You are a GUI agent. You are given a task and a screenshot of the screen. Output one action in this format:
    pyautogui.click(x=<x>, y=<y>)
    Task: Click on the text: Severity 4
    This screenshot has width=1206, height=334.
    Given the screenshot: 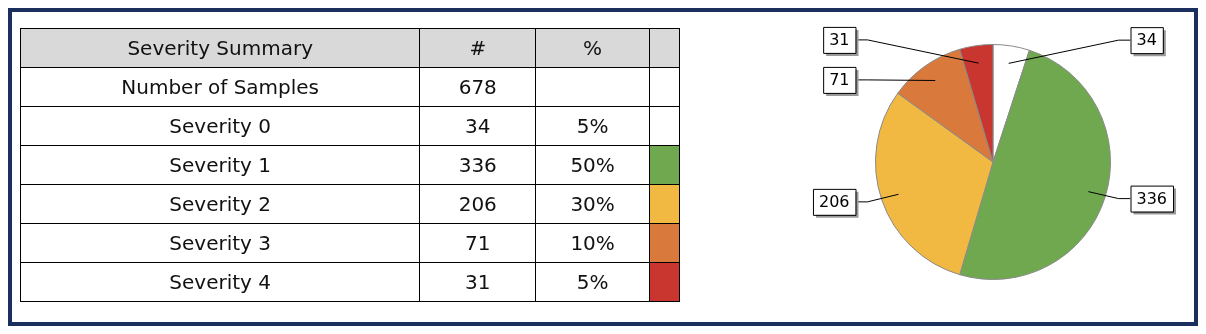 What is the action you would take?
    pyautogui.click(x=220, y=282)
    